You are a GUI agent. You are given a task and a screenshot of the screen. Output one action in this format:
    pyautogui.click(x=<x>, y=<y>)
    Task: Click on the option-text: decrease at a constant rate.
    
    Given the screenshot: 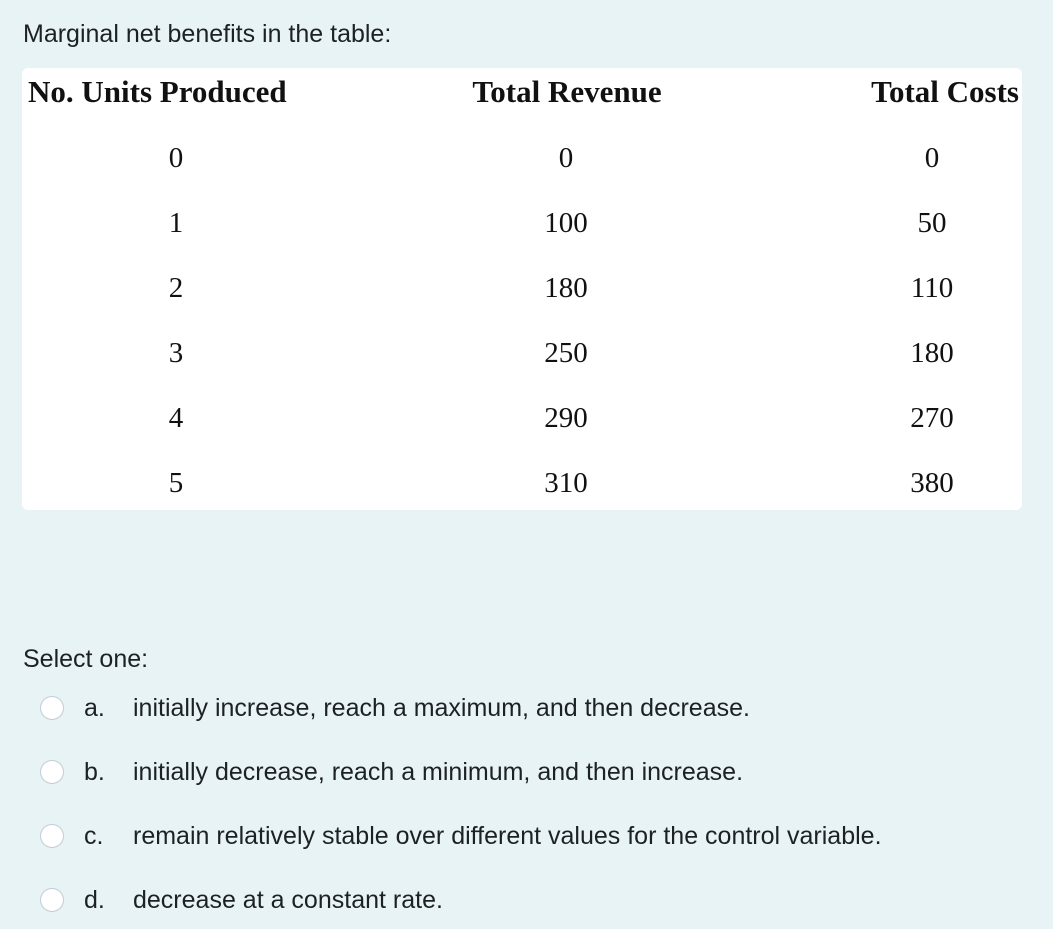 What is the action you would take?
    pyautogui.click(x=288, y=900)
    